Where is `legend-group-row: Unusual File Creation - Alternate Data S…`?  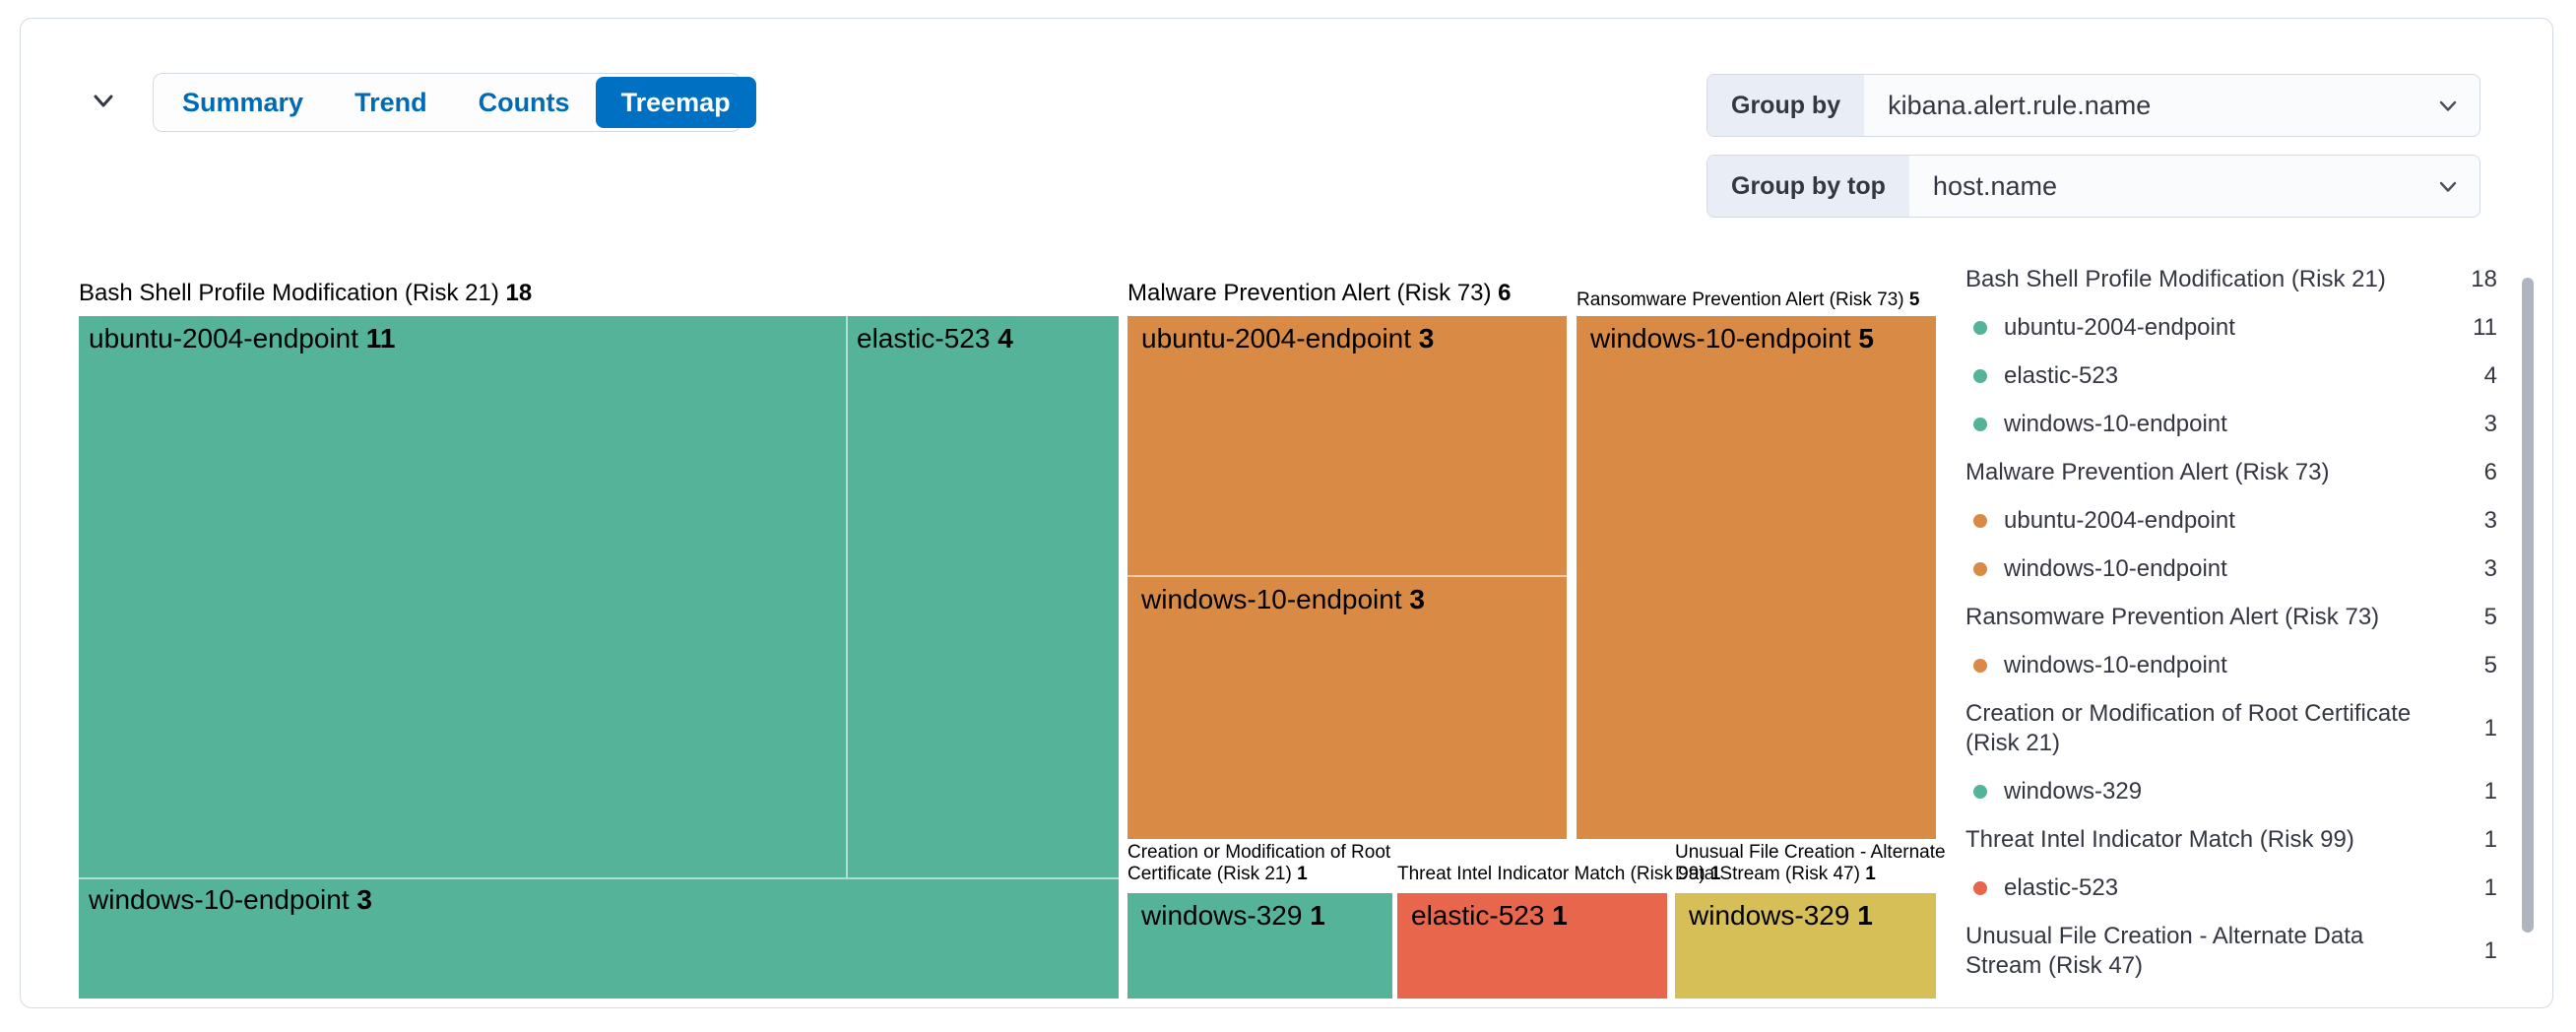
legend-group-row: Unusual File Creation - Alternate Data S… is located at coordinates (2231, 951).